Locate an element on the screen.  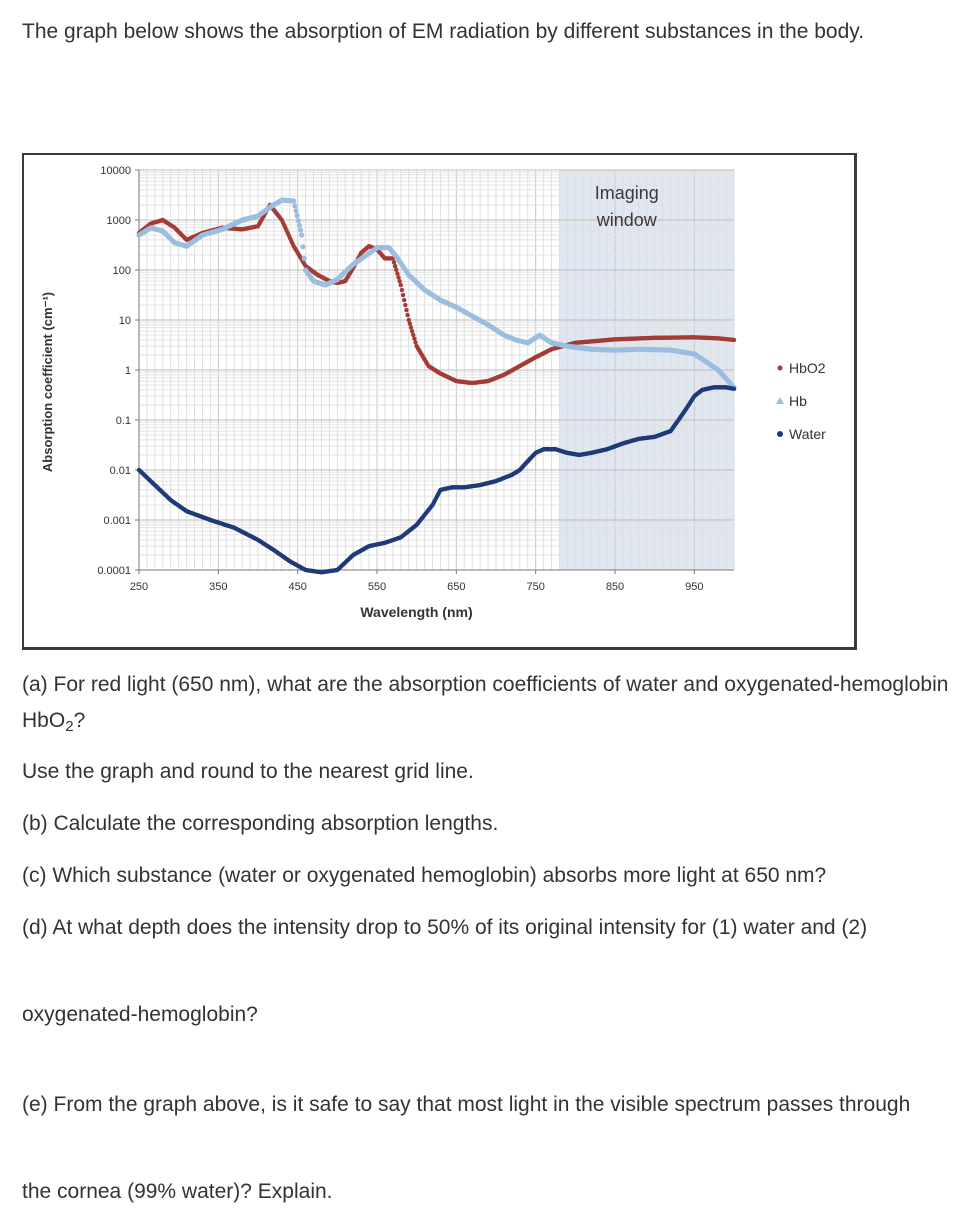
question-d-continued: oxygenated-hemoglobin? is located at coordinates (140, 1014).